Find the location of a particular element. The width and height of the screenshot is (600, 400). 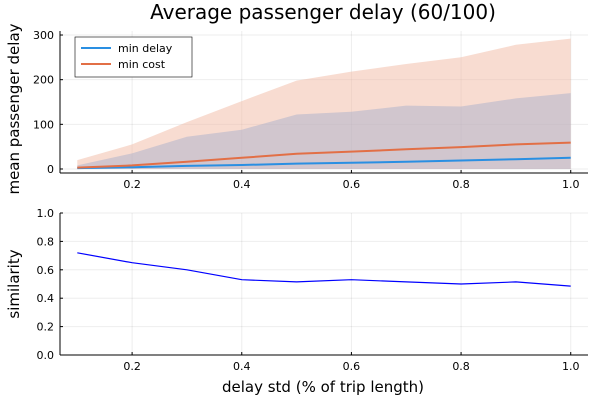

y-tick-label: 300 is located at coordinates (43, 35).